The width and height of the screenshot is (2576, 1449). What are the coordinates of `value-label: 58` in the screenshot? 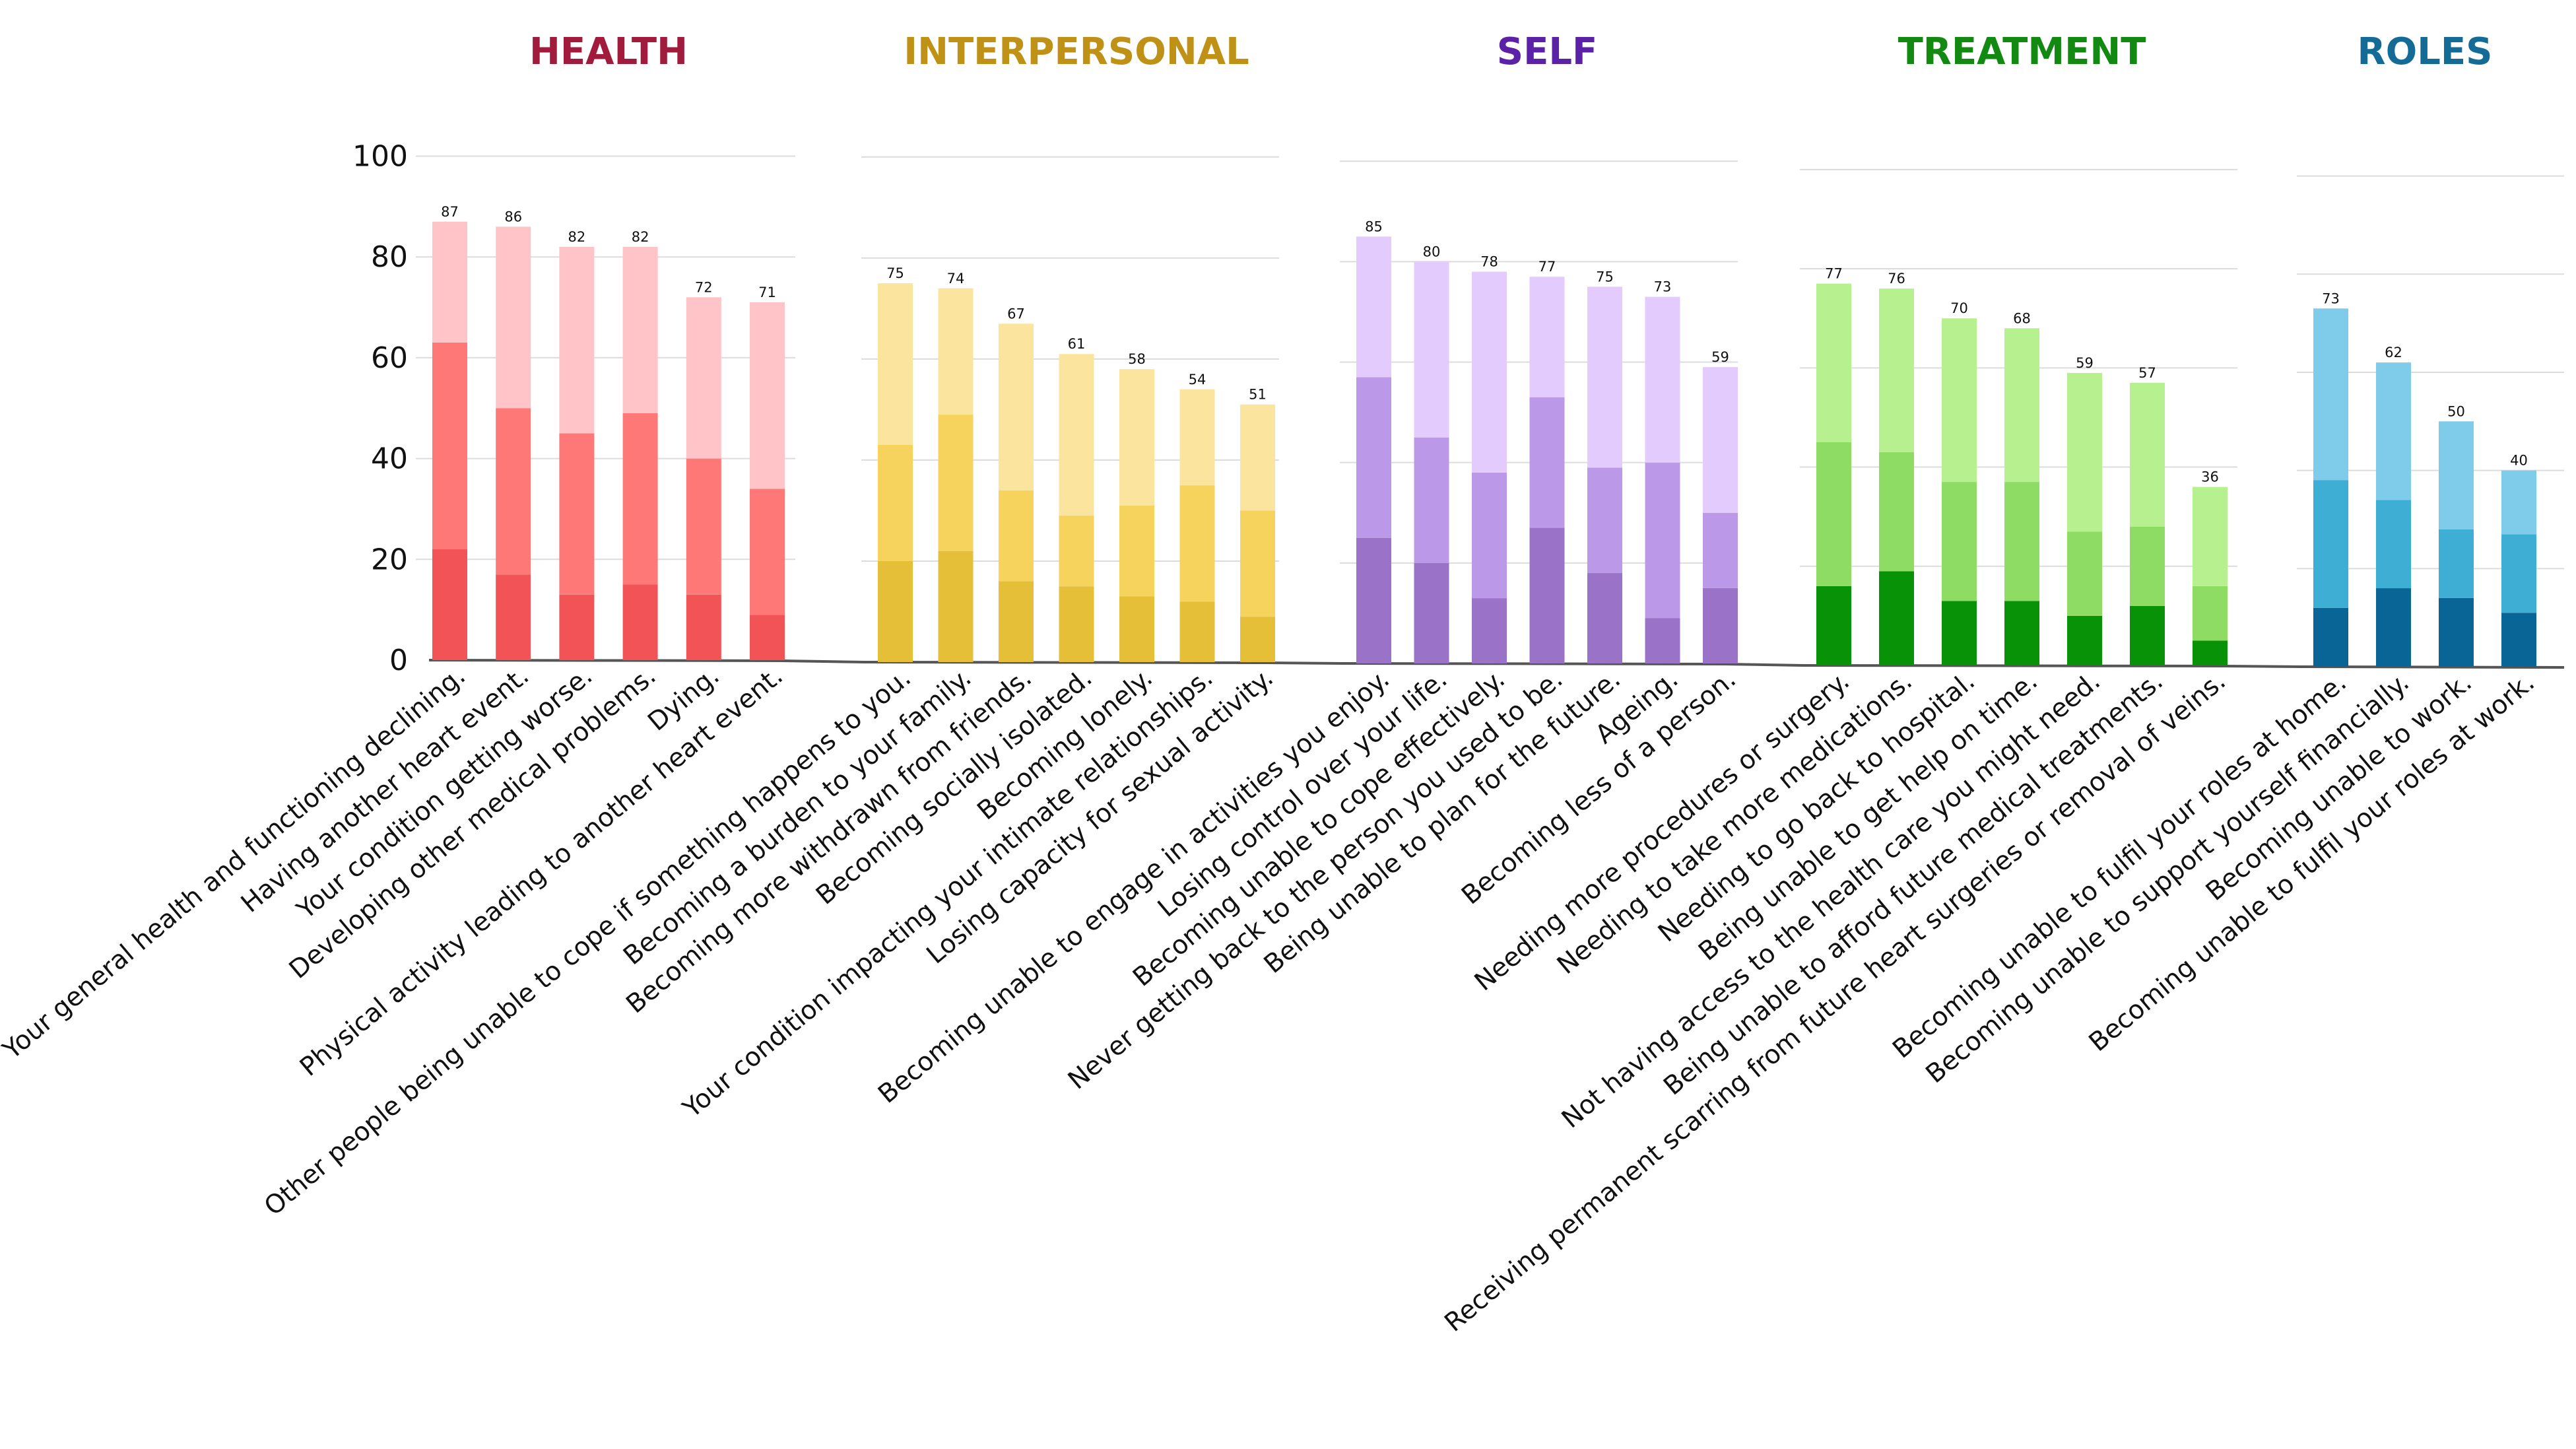 It's located at (1137, 359).